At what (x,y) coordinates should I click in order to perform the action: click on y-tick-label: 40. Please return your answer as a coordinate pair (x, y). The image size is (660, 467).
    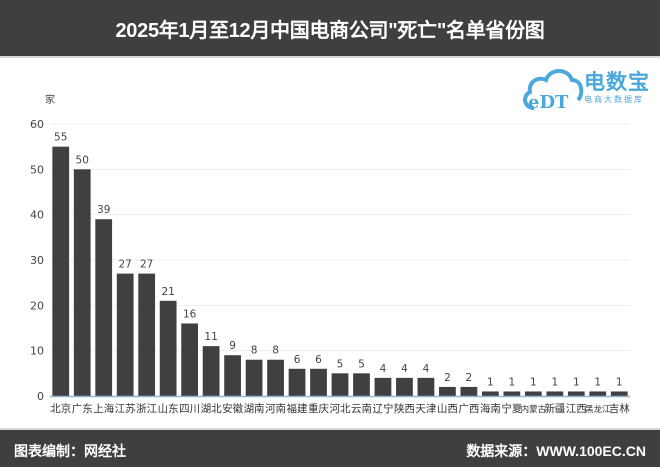
    Looking at the image, I should click on (37, 215).